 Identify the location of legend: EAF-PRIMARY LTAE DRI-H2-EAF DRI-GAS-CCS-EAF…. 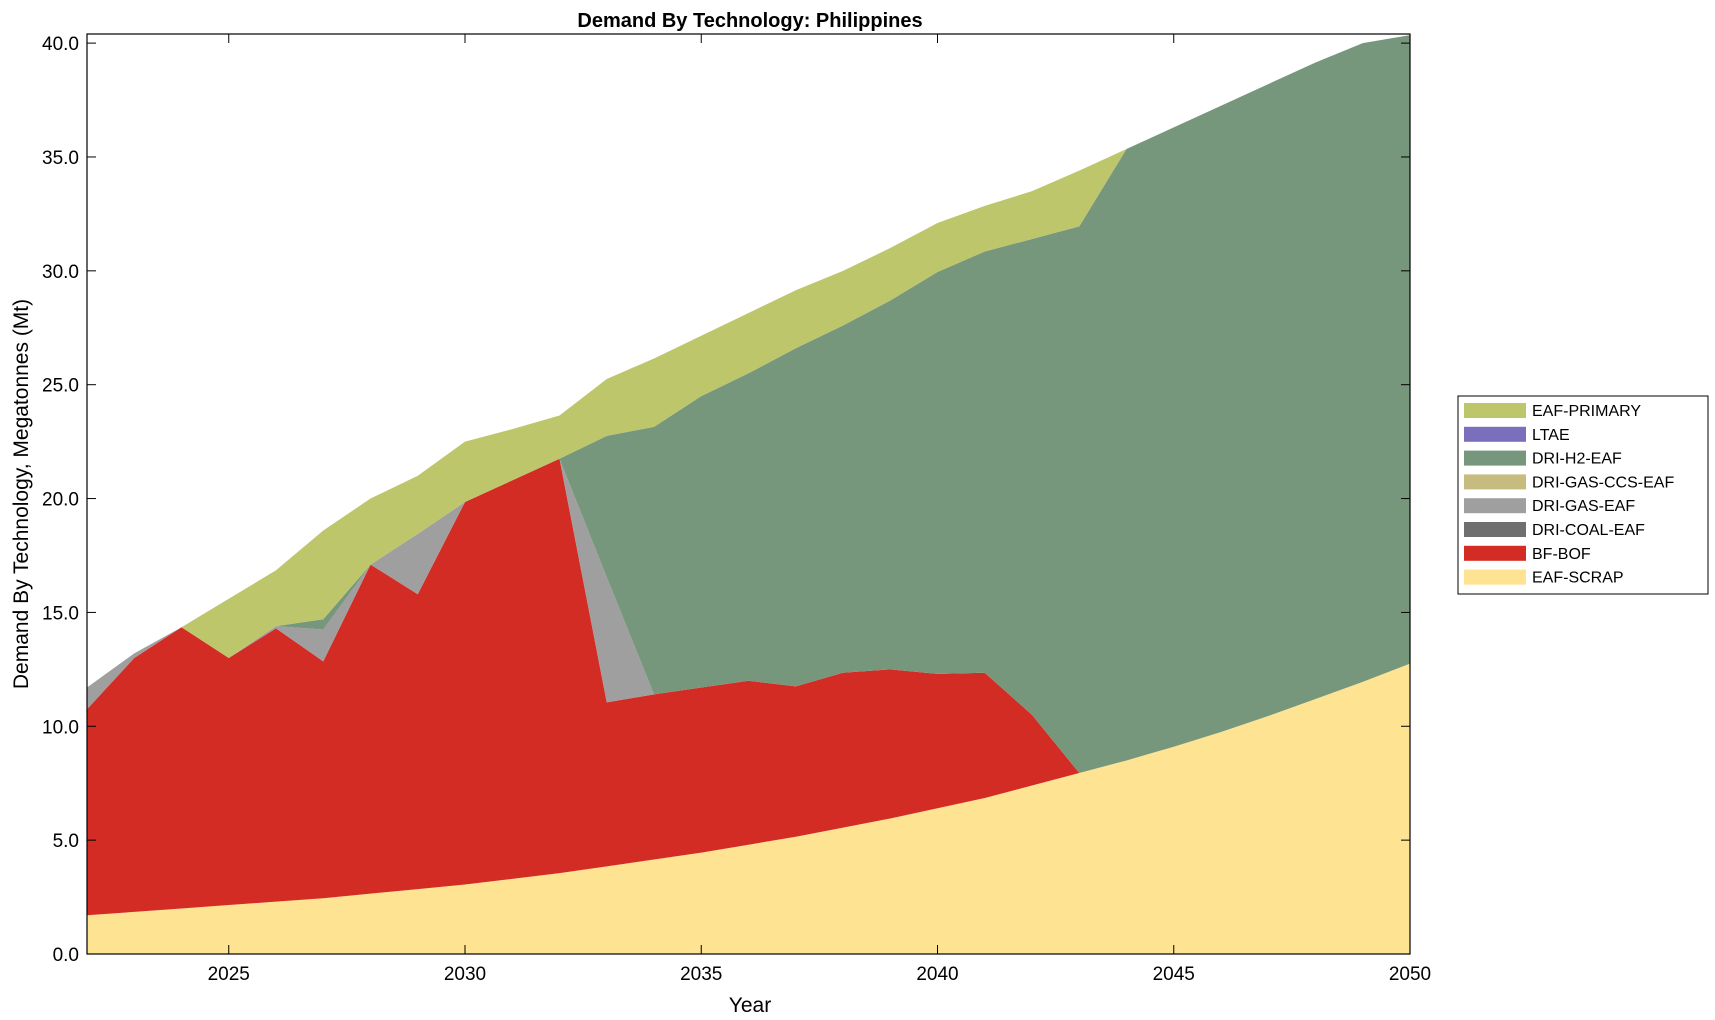
(1583, 495).